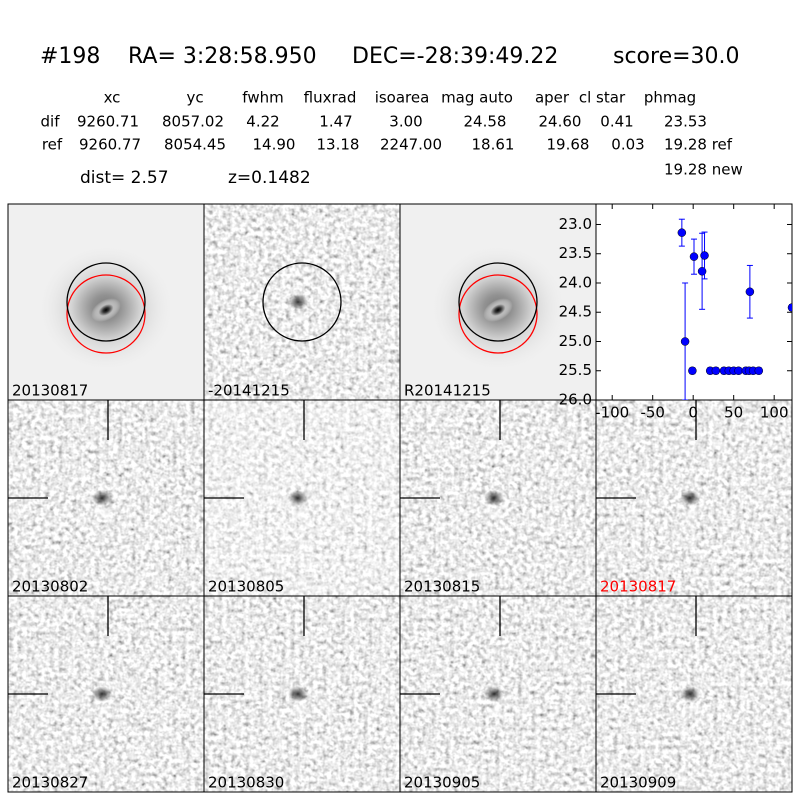  What do you see at coordinates (110, 145) in the screenshot?
I see `table-cell: 9260.77` at bounding box center [110, 145].